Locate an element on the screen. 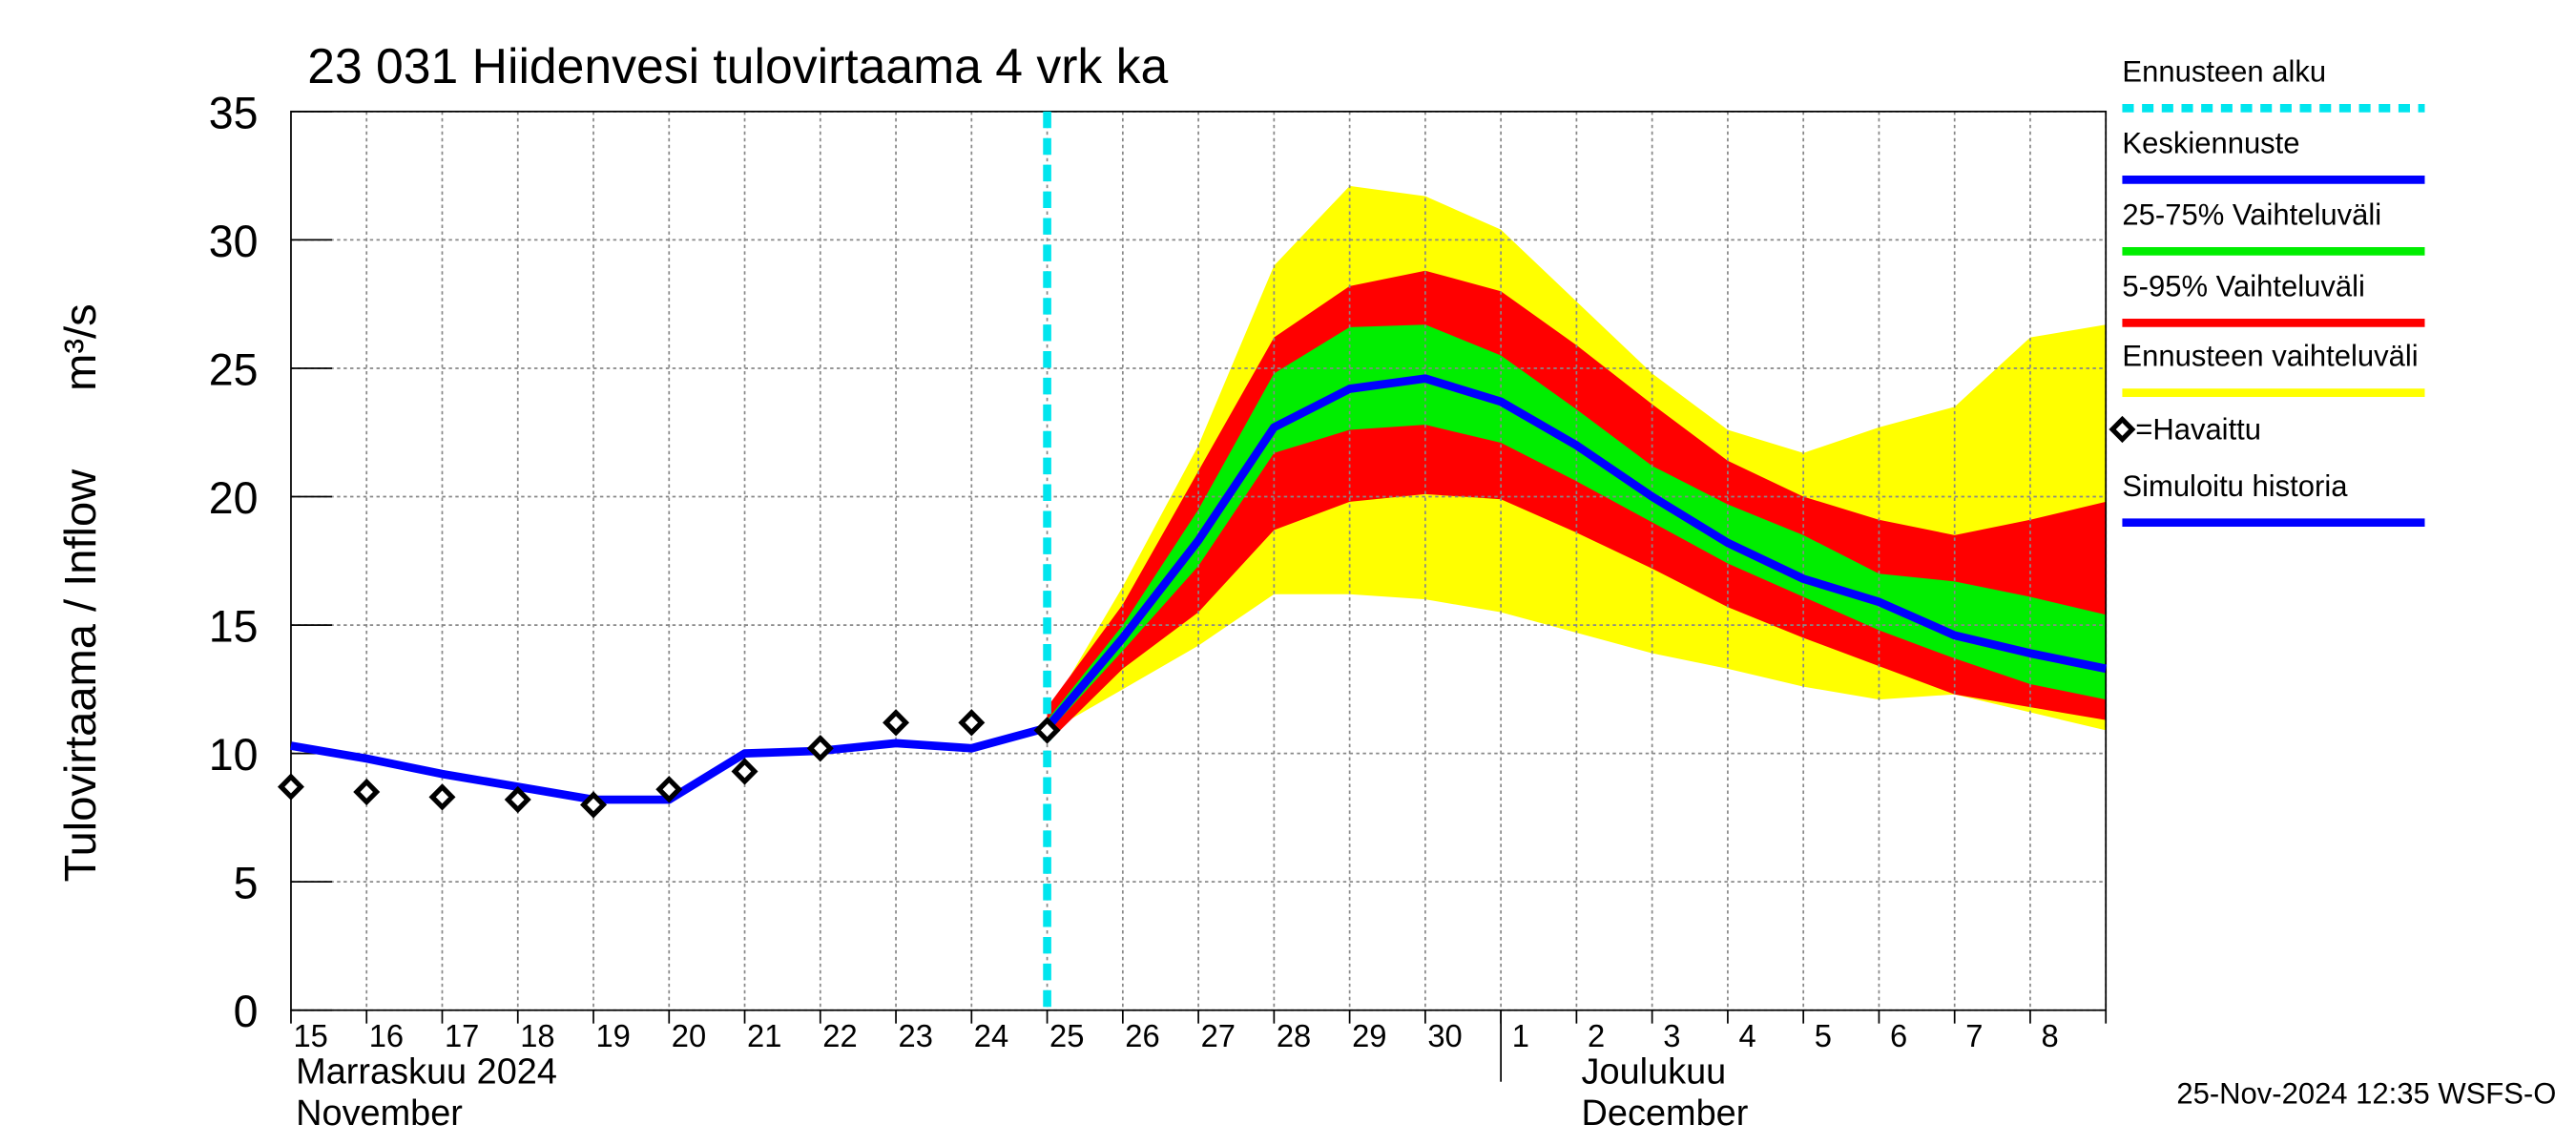 The height and width of the screenshot is (1145, 2576). x-tick-label: 16 is located at coordinates (386, 1035).